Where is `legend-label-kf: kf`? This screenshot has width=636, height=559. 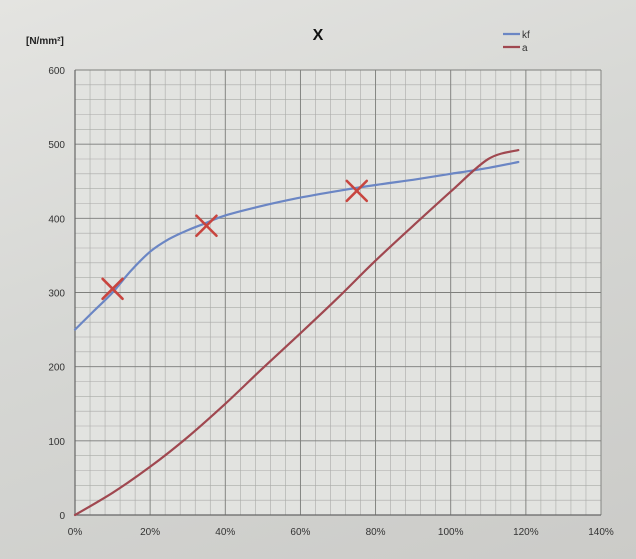
legend-label-kf: kf is located at coordinates (526, 35).